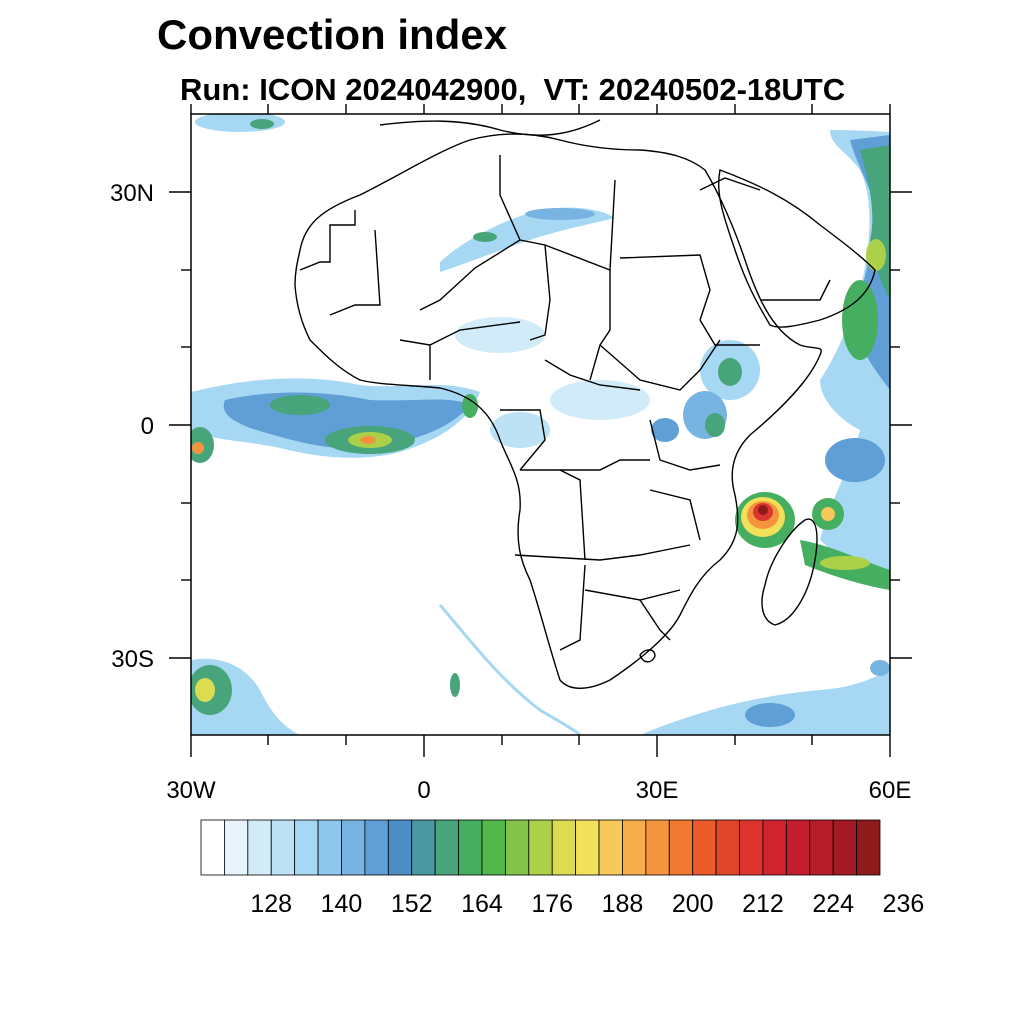 This screenshot has height=1024, width=1024. Describe the element at coordinates (132, 659) in the screenshot. I see `y-tick-label: 30S` at that location.